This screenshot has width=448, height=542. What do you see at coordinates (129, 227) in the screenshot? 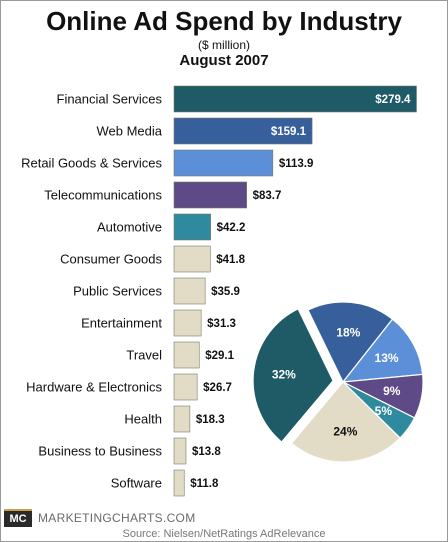
I see `category-label: Automotive` at bounding box center [129, 227].